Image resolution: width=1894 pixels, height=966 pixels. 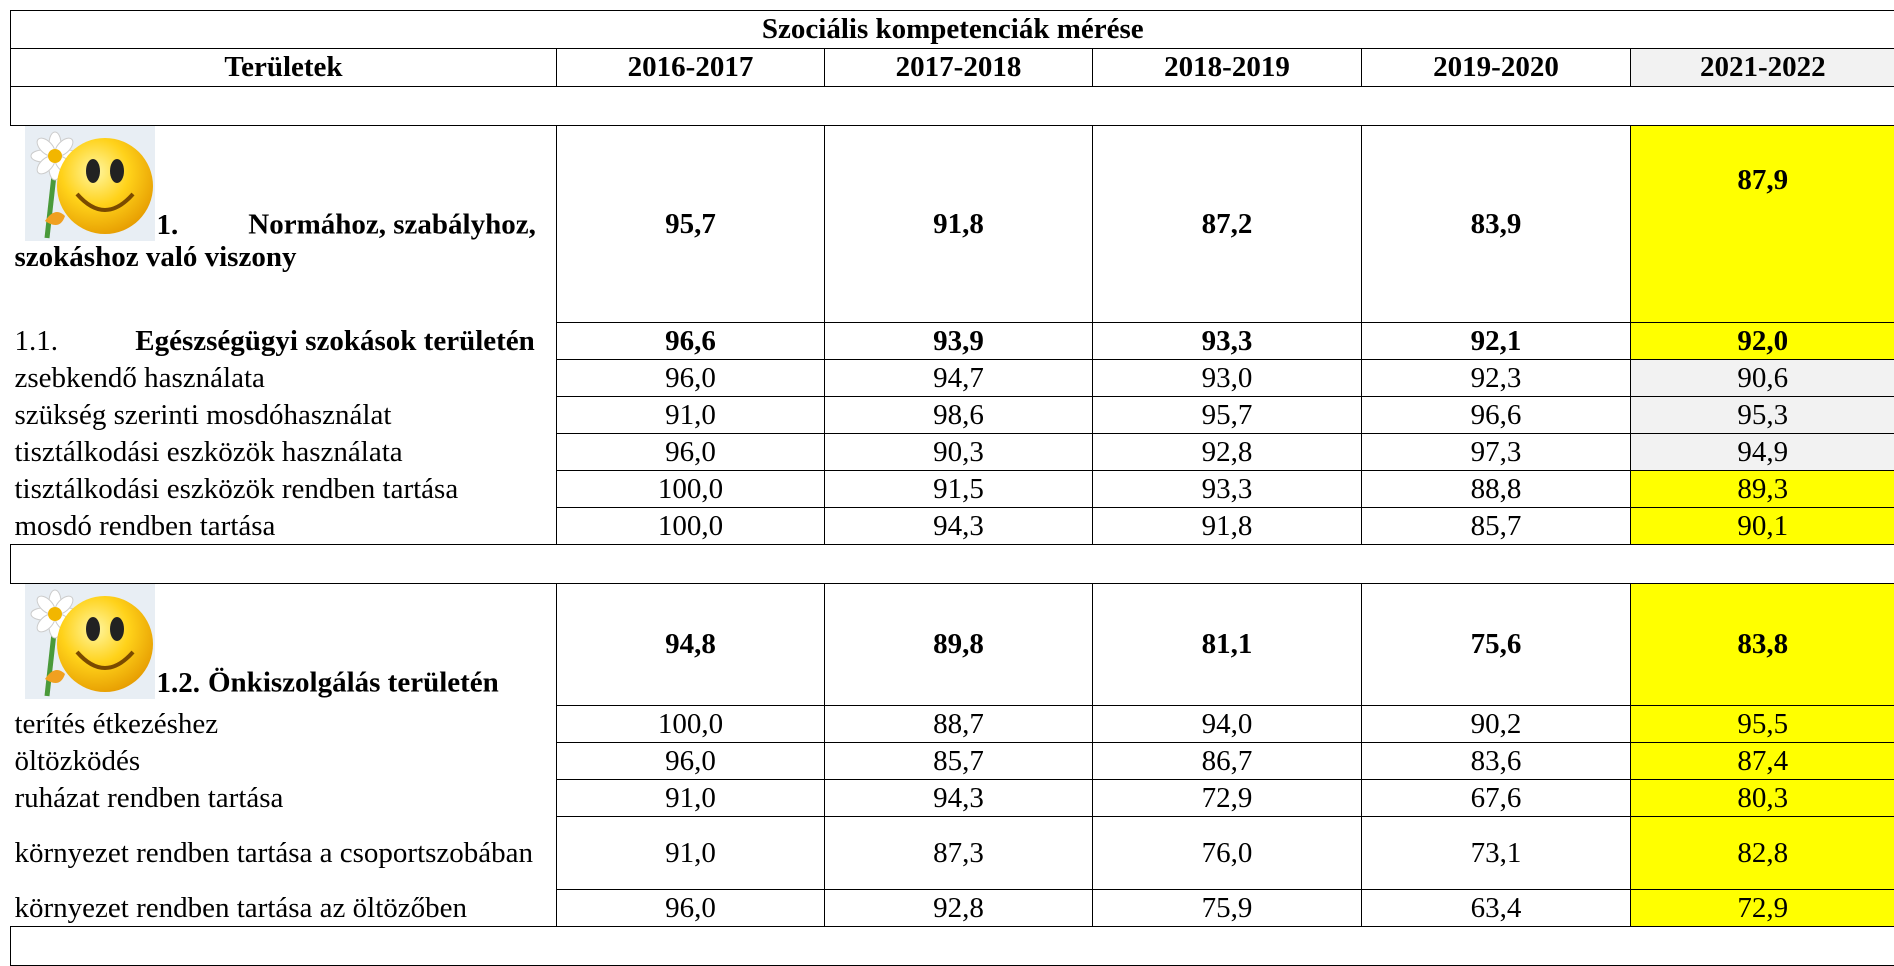 What do you see at coordinates (149, 798) in the screenshot?
I see `row-text: ruházat rendben tartása` at bounding box center [149, 798].